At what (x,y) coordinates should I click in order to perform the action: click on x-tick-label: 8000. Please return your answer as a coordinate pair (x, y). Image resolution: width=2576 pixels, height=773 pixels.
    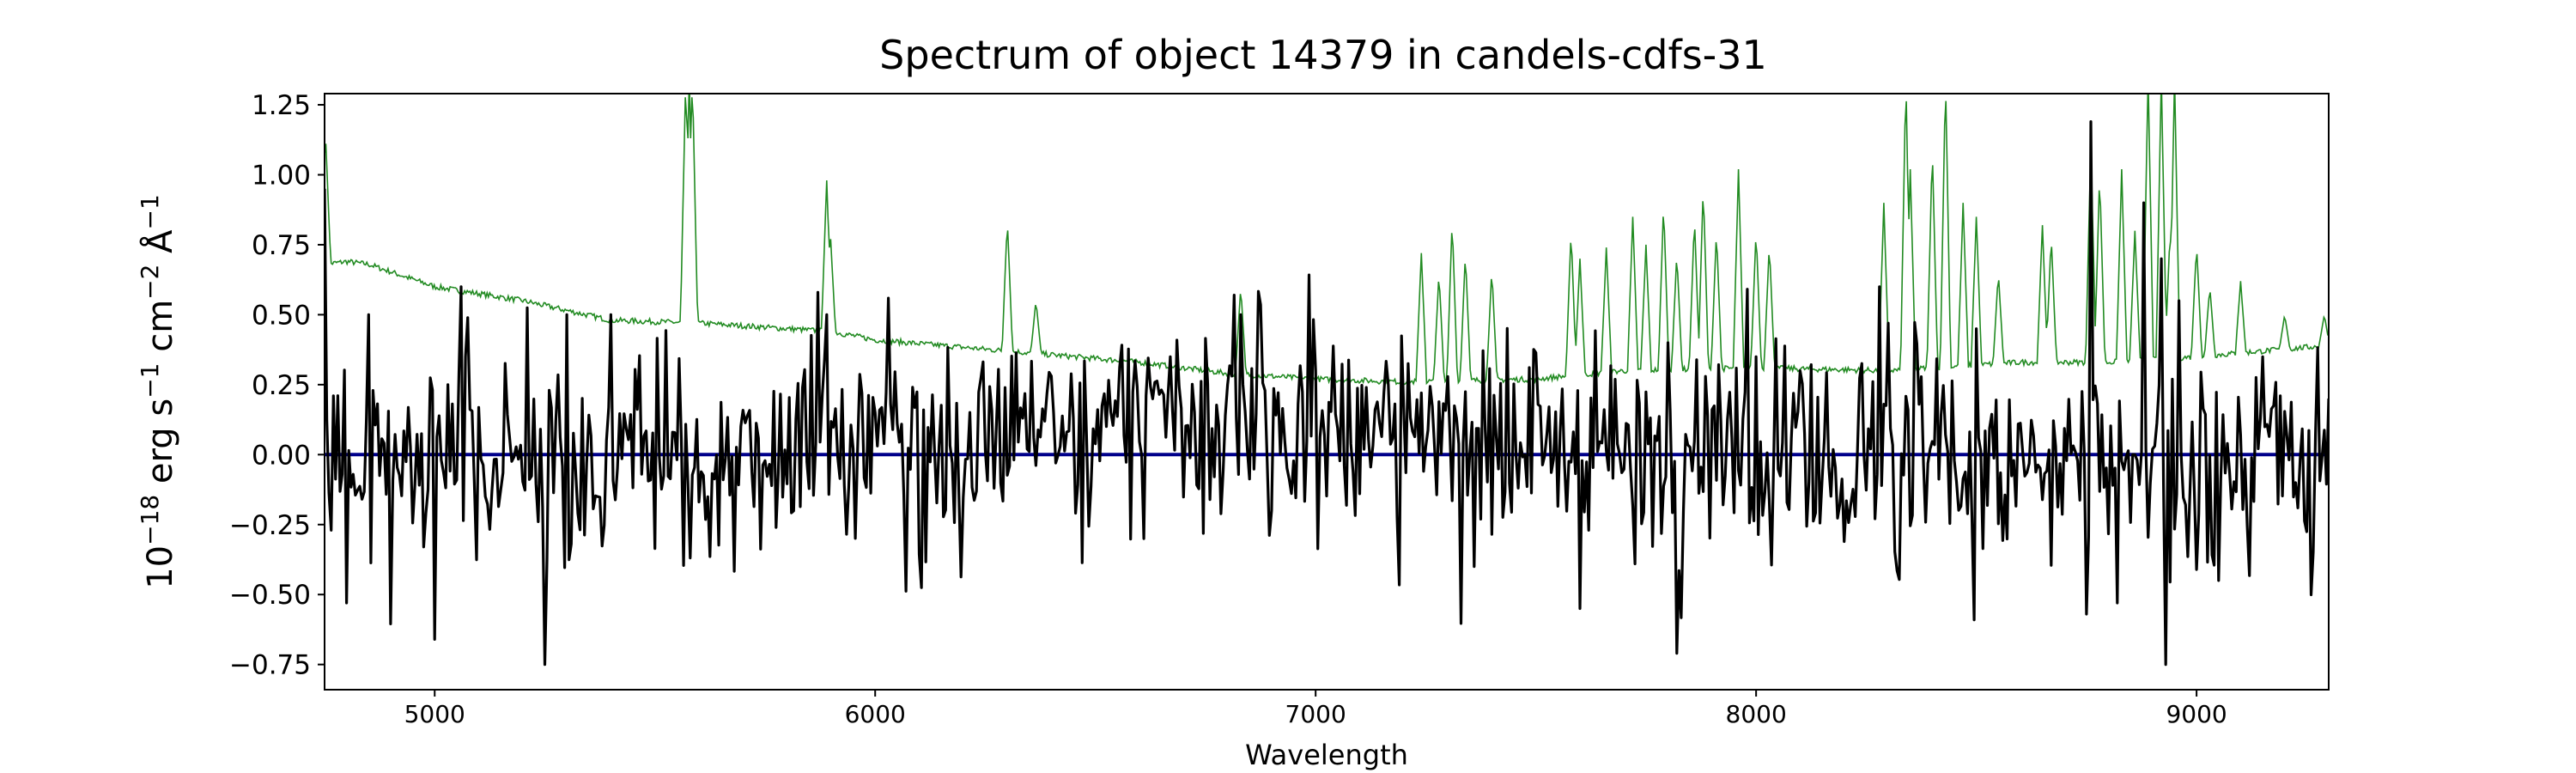
    Looking at the image, I should click on (1756, 714).